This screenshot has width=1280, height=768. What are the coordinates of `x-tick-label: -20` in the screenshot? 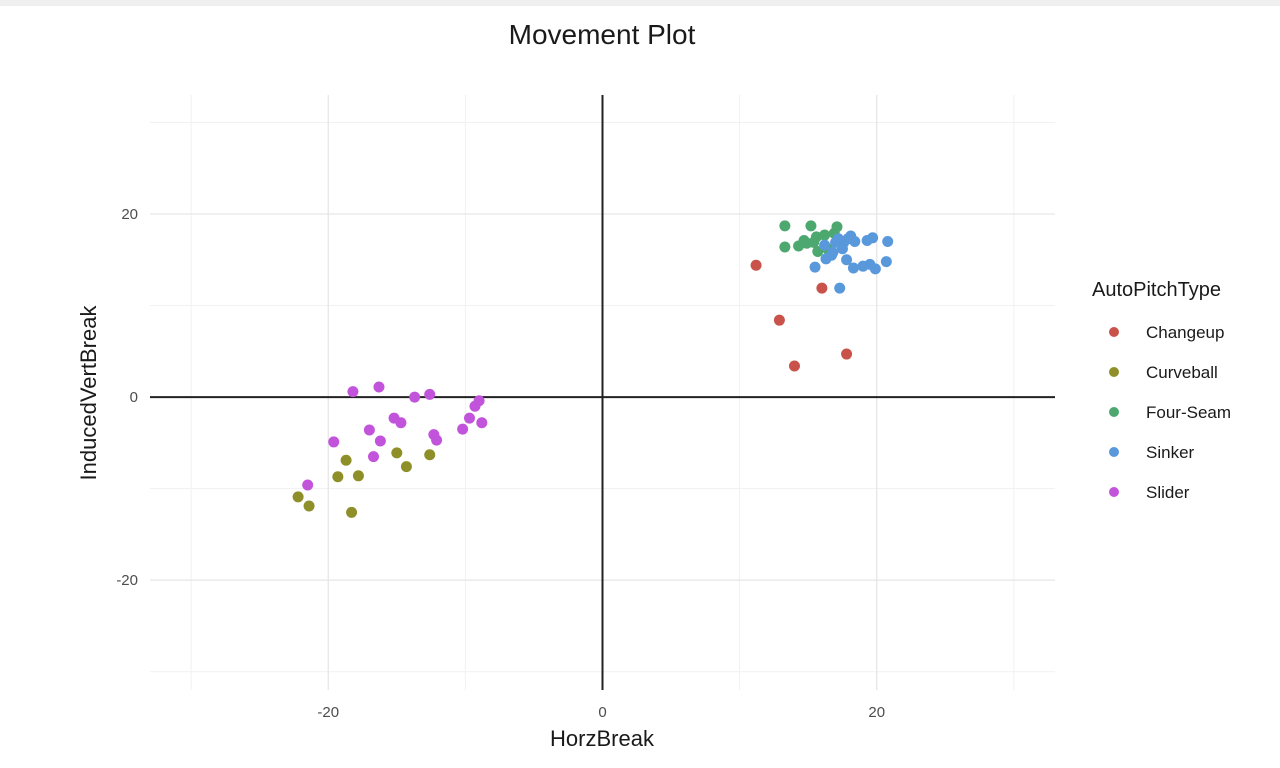 It's located at (328, 712).